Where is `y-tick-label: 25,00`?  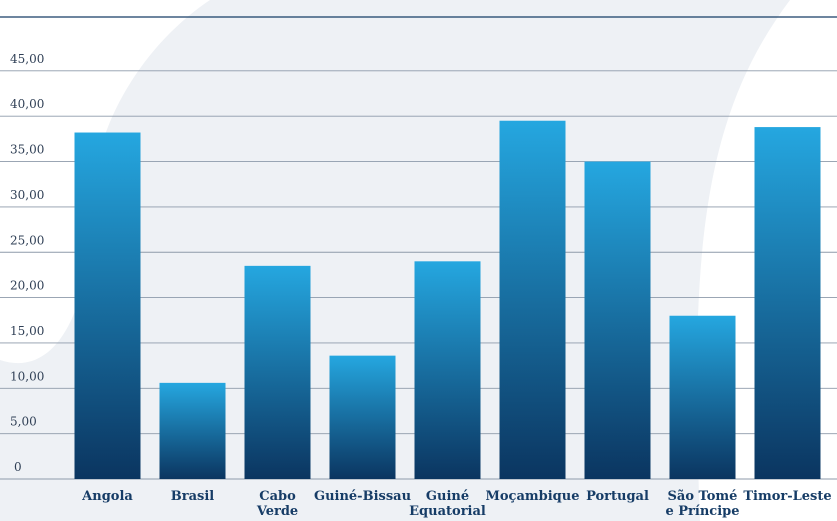
y-tick-label: 25,00 is located at coordinates (27, 240).